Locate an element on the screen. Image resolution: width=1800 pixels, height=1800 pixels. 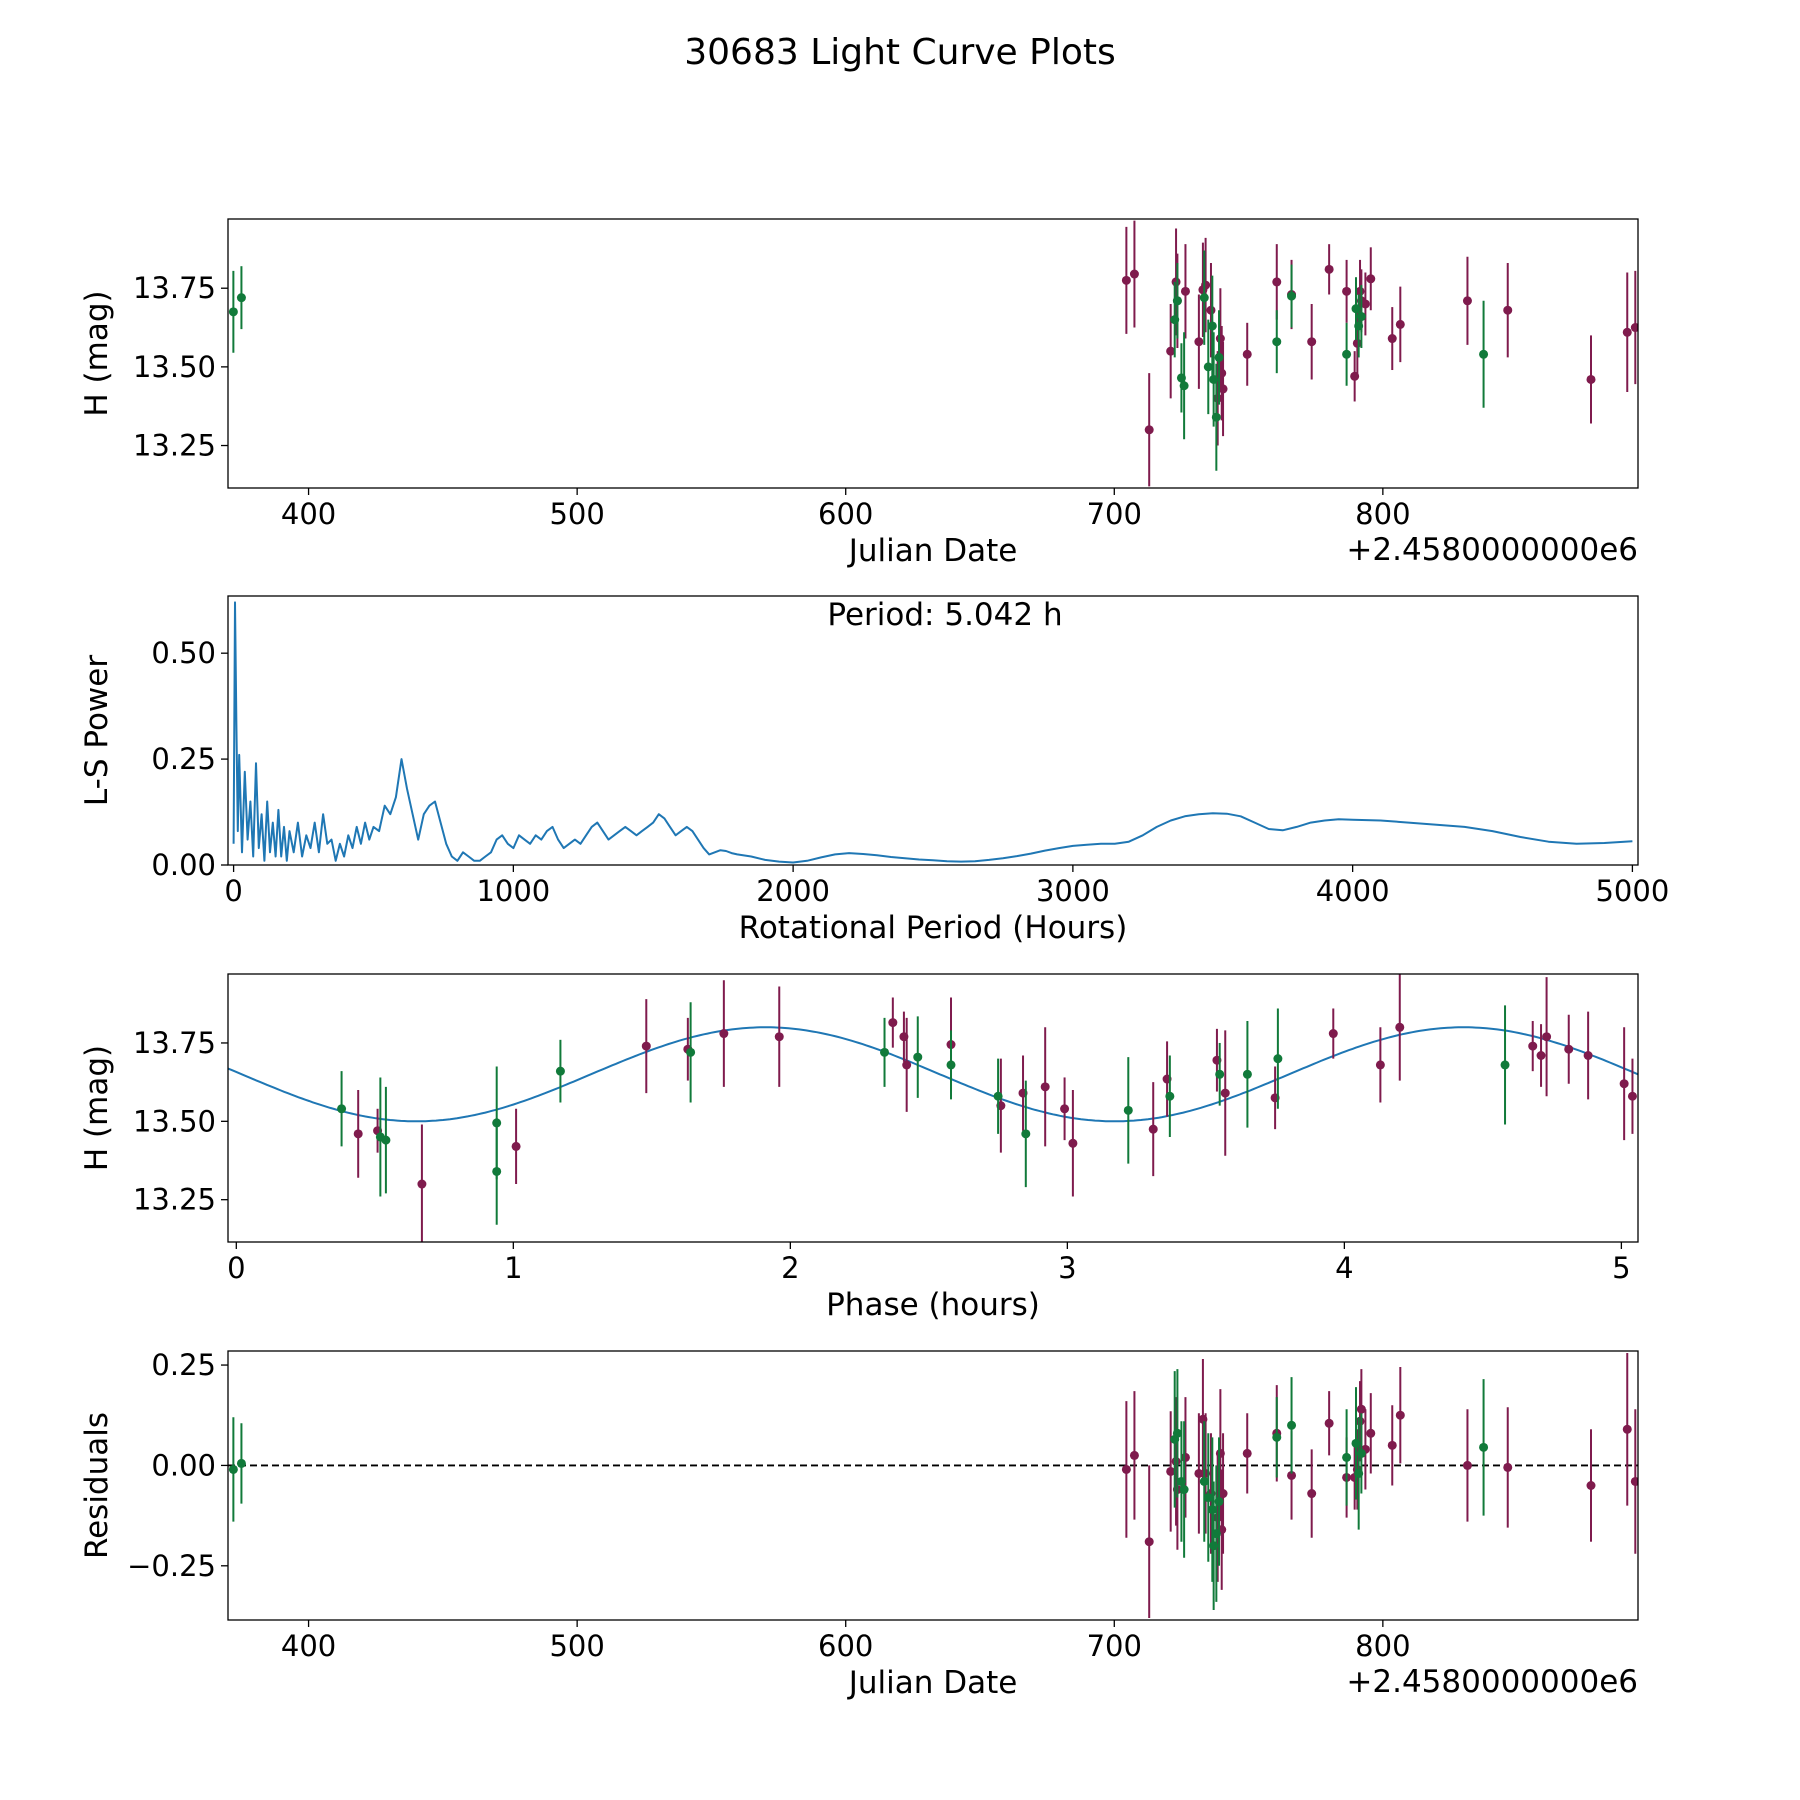
x-tick-label: 700 is located at coordinates (1114, 1646).